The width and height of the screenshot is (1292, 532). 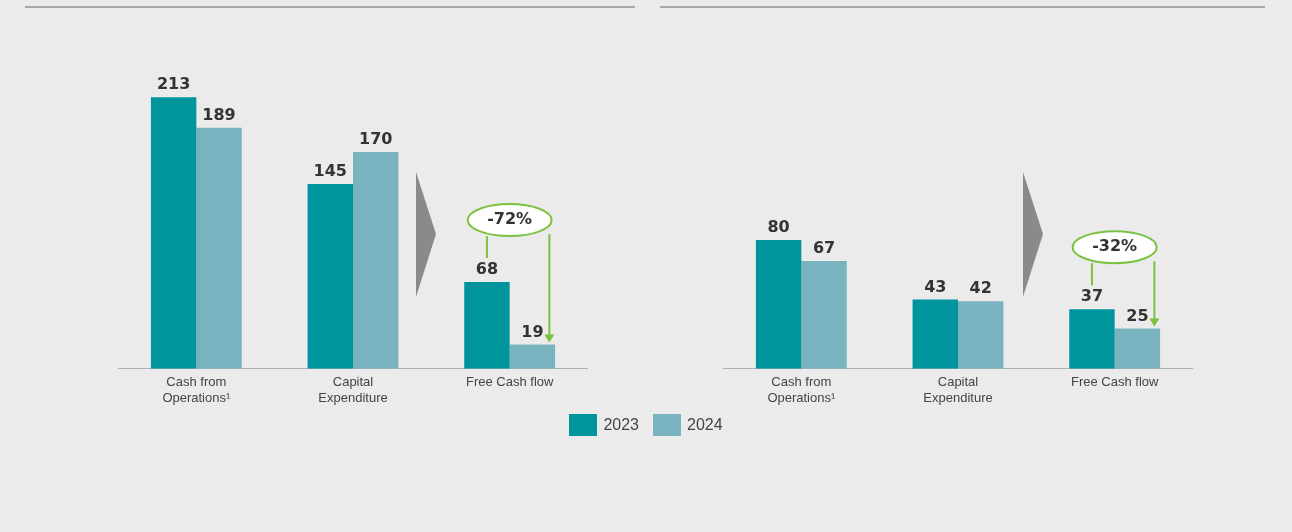 What do you see at coordinates (1137, 315) in the screenshot?
I see `data-label: 25` at bounding box center [1137, 315].